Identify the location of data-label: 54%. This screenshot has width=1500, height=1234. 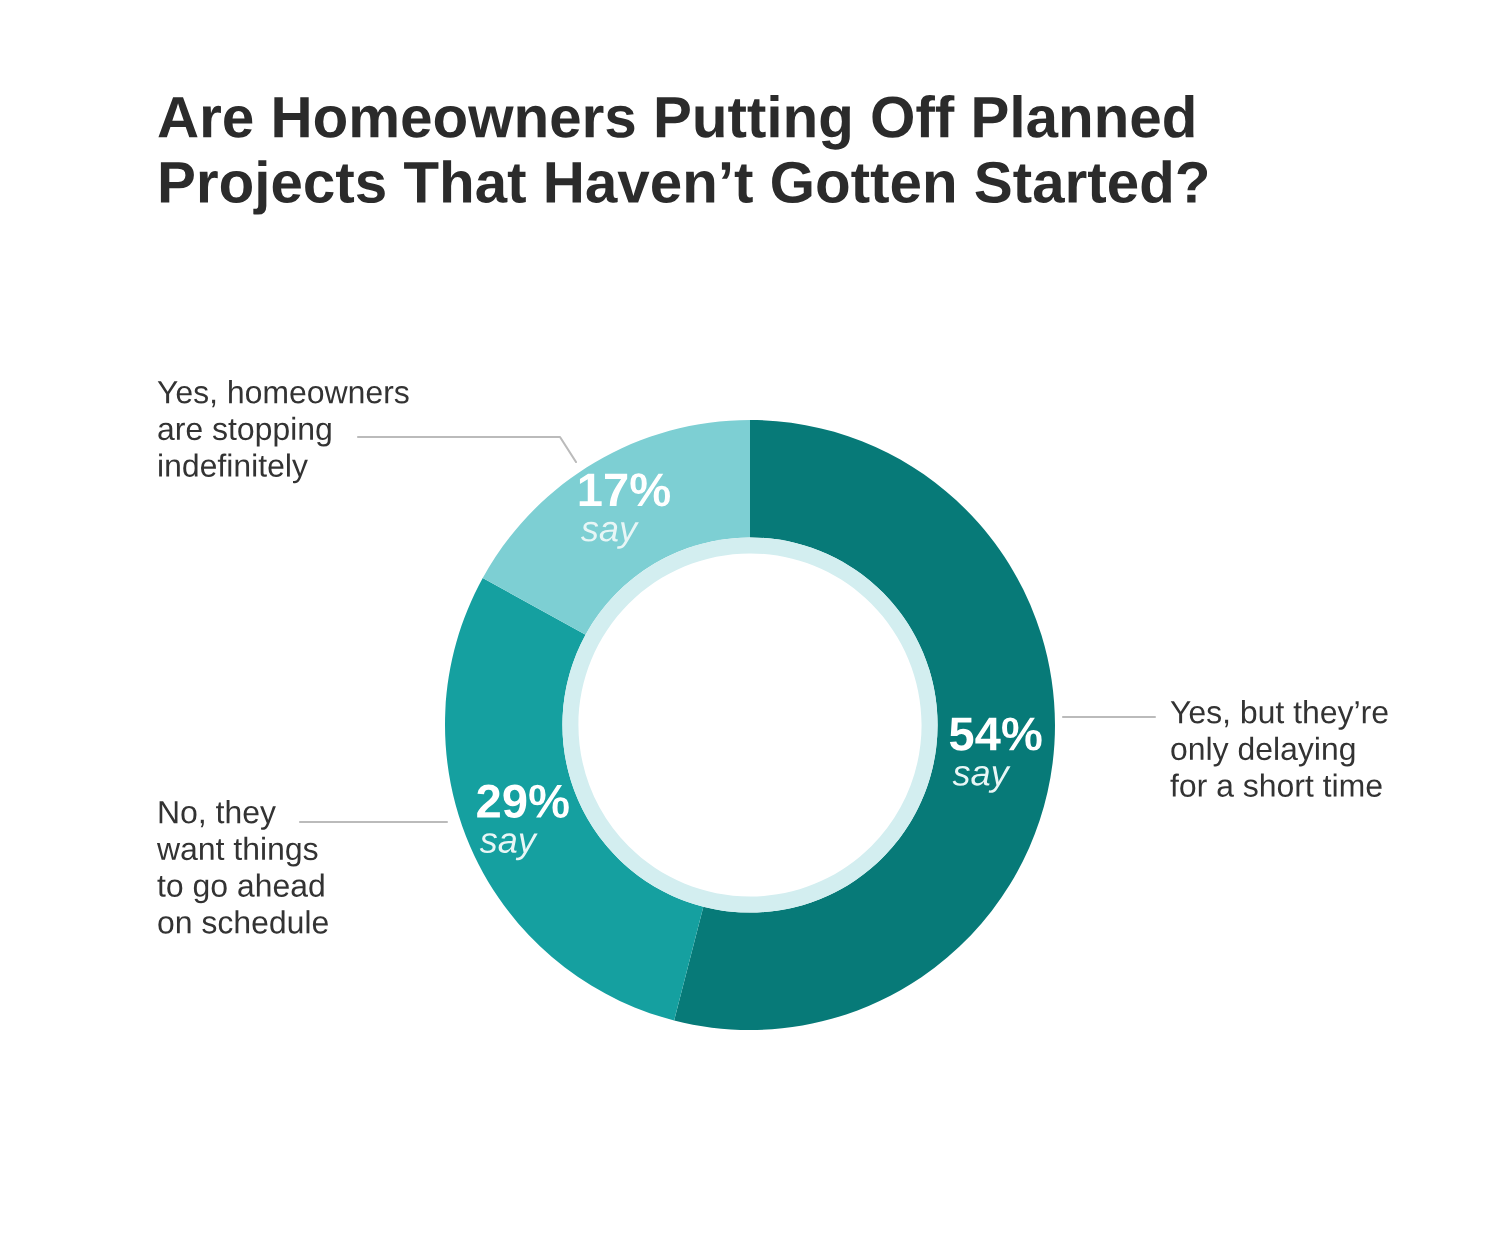
(995, 734).